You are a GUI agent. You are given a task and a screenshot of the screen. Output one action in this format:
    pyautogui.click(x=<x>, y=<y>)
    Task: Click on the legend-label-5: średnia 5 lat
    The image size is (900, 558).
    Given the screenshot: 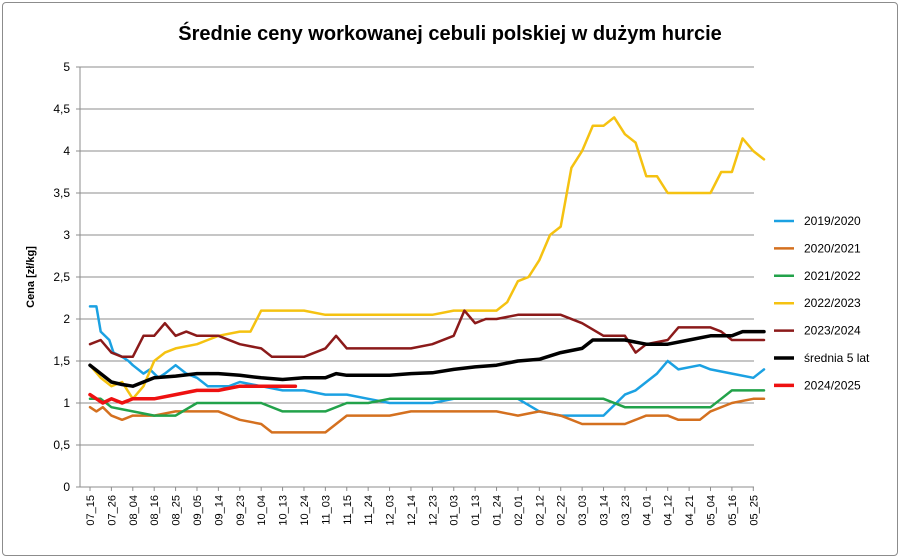 What is the action you would take?
    pyautogui.click(x=837, y=358)
    